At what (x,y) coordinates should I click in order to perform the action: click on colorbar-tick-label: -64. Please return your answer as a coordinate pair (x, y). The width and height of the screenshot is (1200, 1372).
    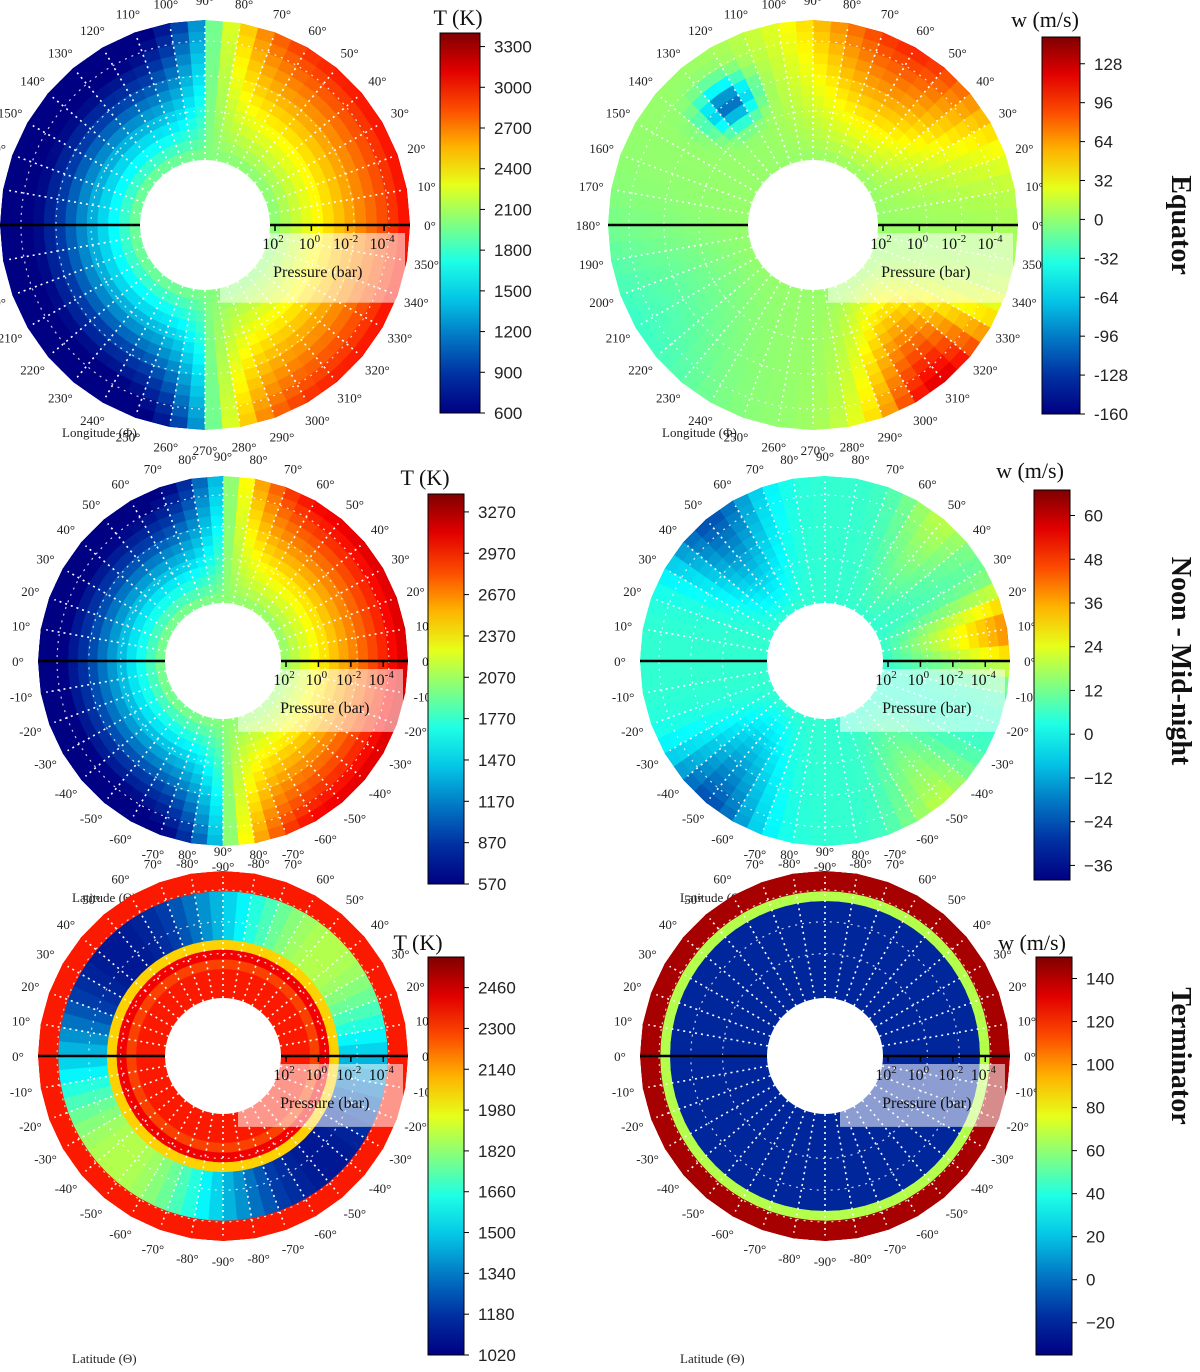
    Looking at the image, I should click on (1106, 297).